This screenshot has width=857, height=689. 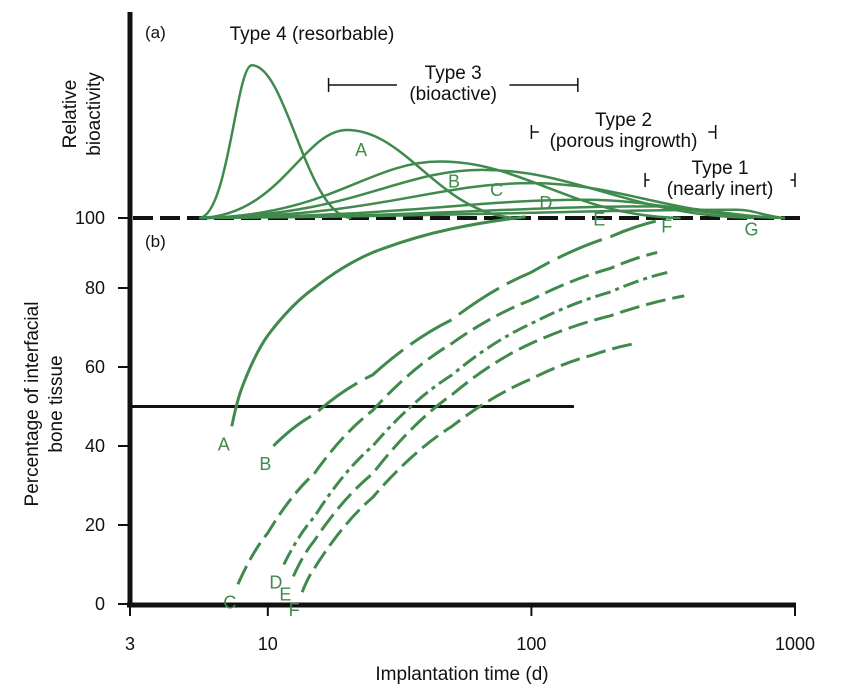 I want to click on type-label-3: Type 2, so click(x=623, y=120).